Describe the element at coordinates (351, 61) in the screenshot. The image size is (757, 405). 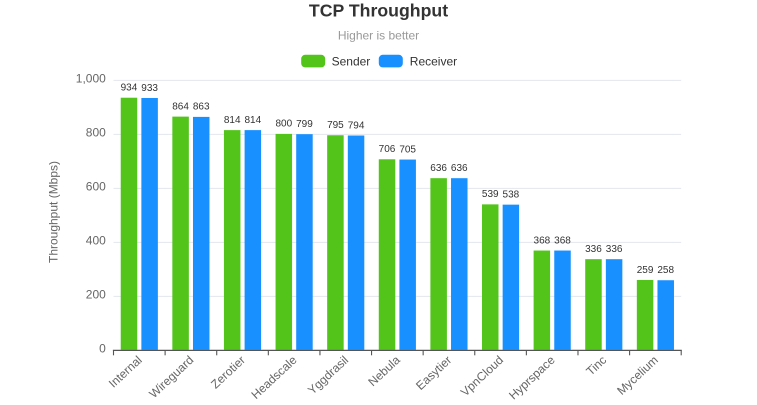
I see `svg-text: Sender` at that location.